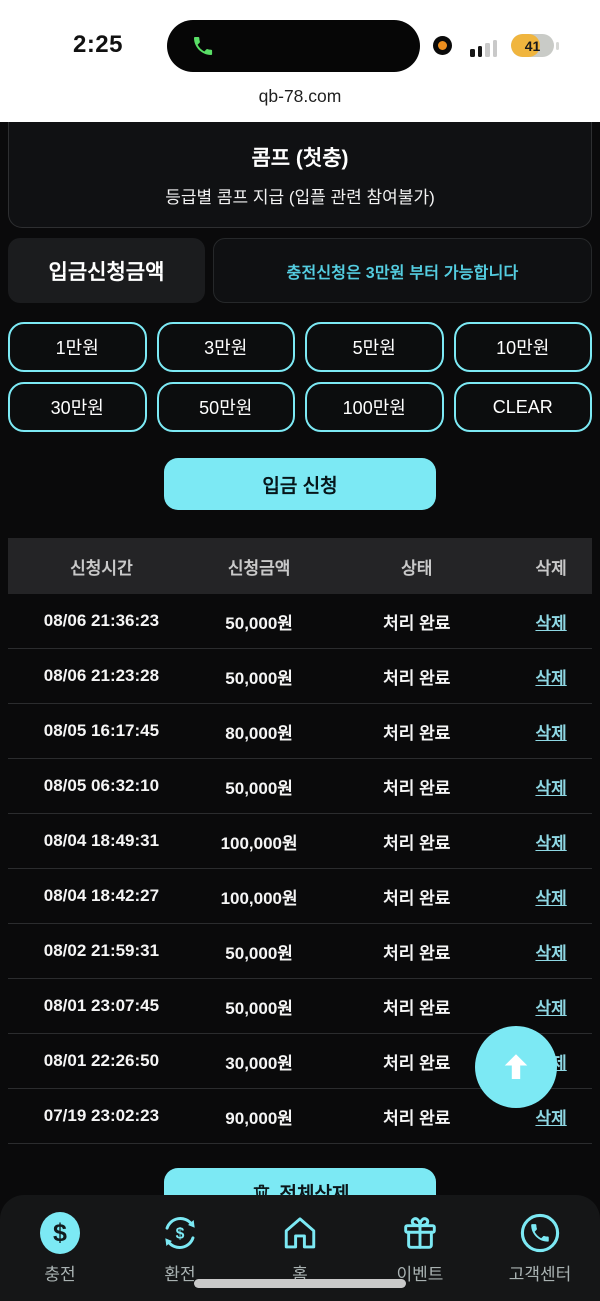 Image resolution: width=600 pixels, height=1301 pixels. What do you see at coordinates (259, 1118) in the screenshot?
I see `cell-request-amount: 90,000원` at bounding box center [259, 1118].